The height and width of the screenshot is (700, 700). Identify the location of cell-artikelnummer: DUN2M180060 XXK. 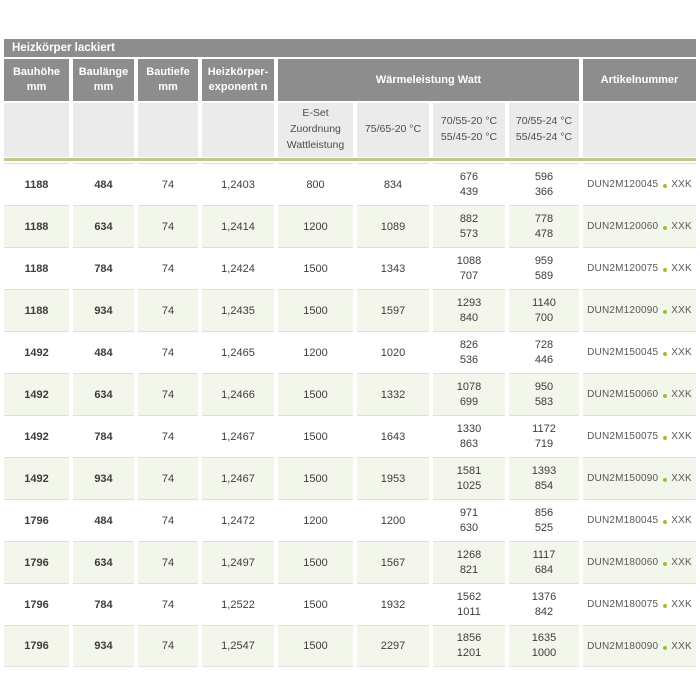
(639, 562).